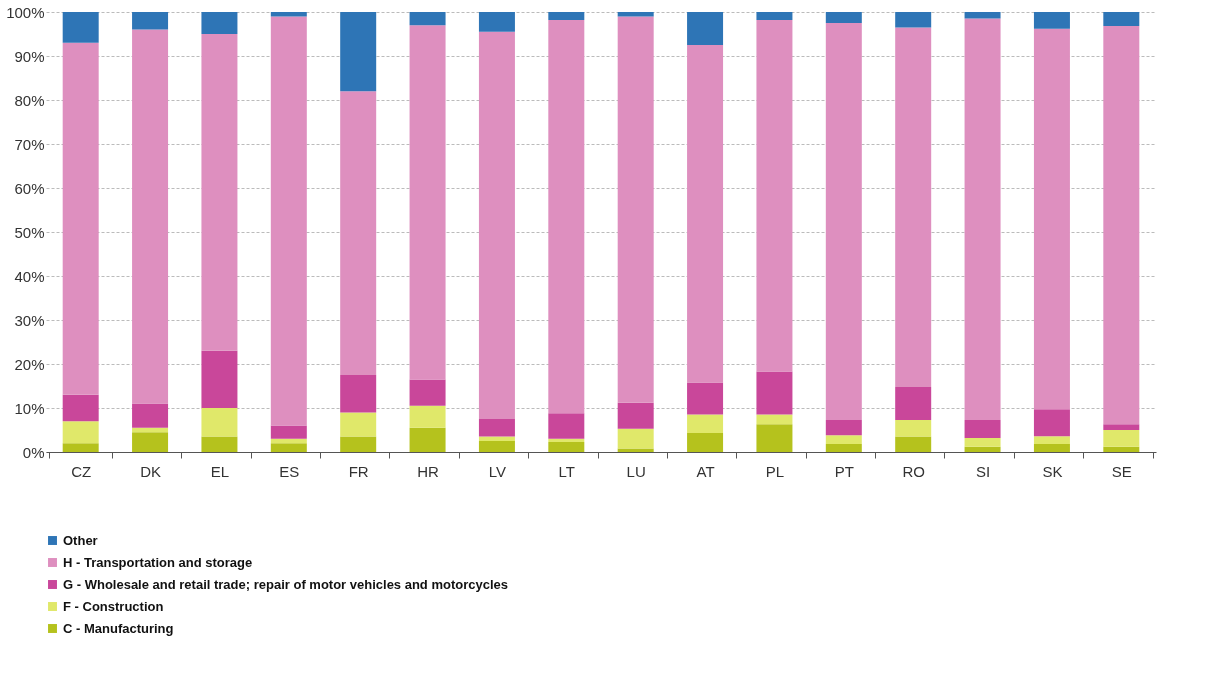 Image resolution: width=1205 pixels, height=675 pixels. What do you see at coordinates (29, 144) in the screenshot?
I see `y-tick-label: 70%` at bounding box center [29, 144].